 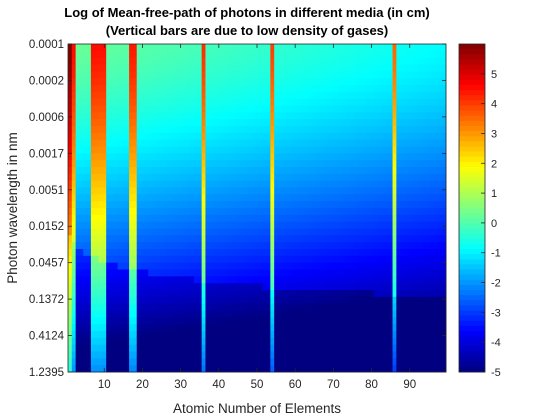 What do you see at coordinates (472, 208) in the screenshot?
I see `colorbar-frame` at bounding box center [472, 208].